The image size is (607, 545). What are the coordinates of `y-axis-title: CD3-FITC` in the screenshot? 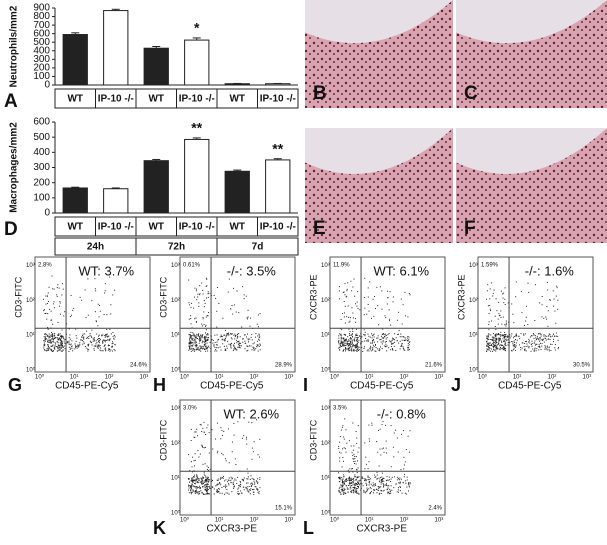 It's located at (313, 439).